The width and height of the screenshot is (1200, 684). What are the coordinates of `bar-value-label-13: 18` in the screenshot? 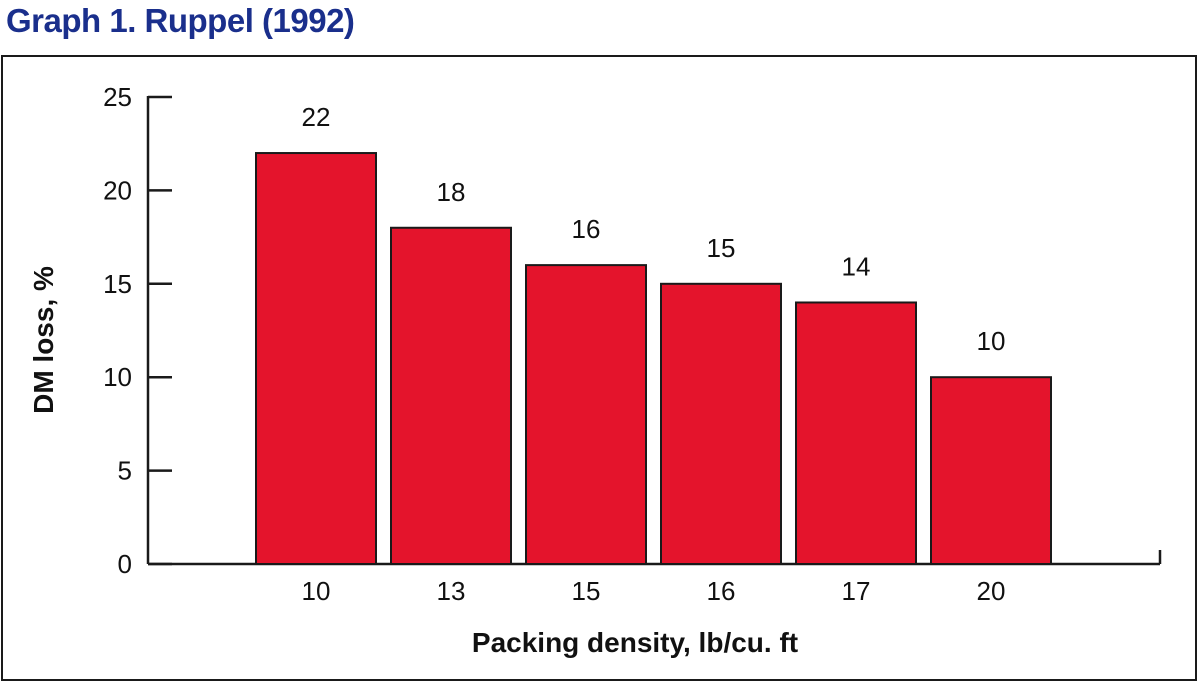 It's located at (451, 192).